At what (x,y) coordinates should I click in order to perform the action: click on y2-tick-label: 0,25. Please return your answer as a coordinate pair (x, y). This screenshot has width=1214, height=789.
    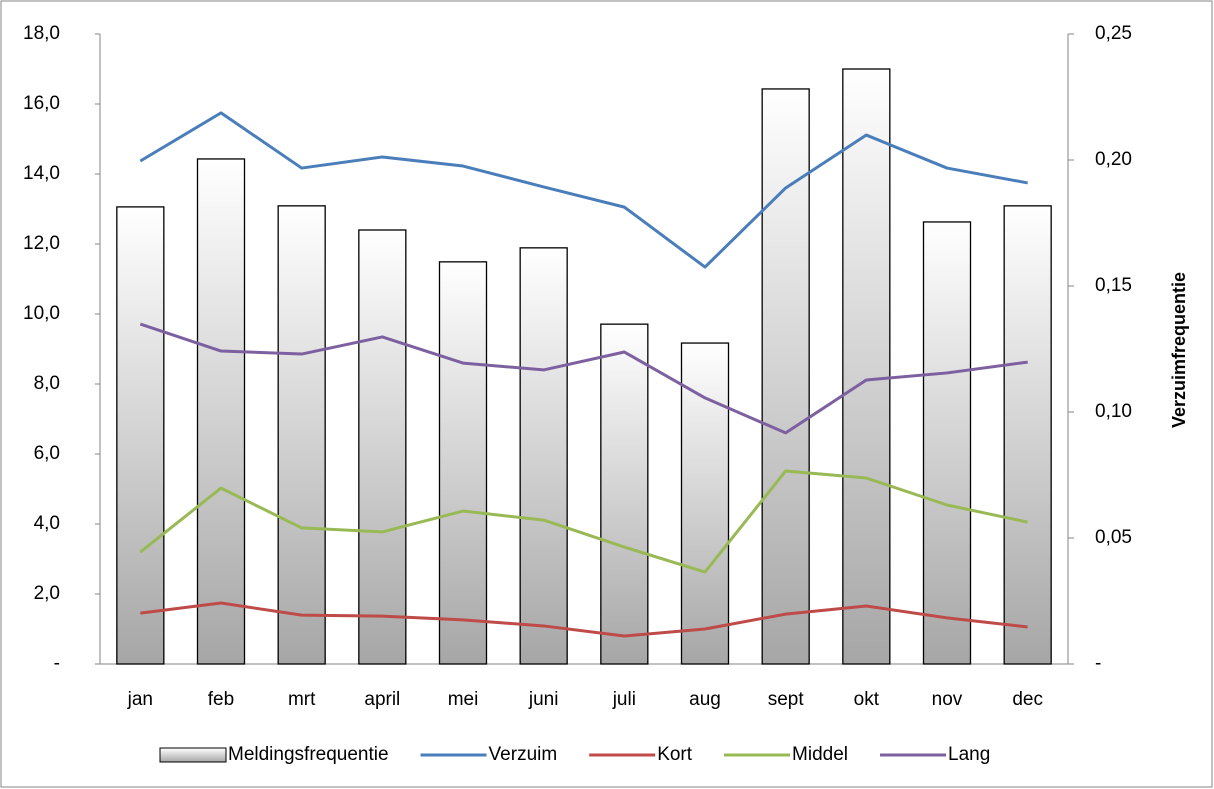
    Looking at the image, I should click on (1113, 33).